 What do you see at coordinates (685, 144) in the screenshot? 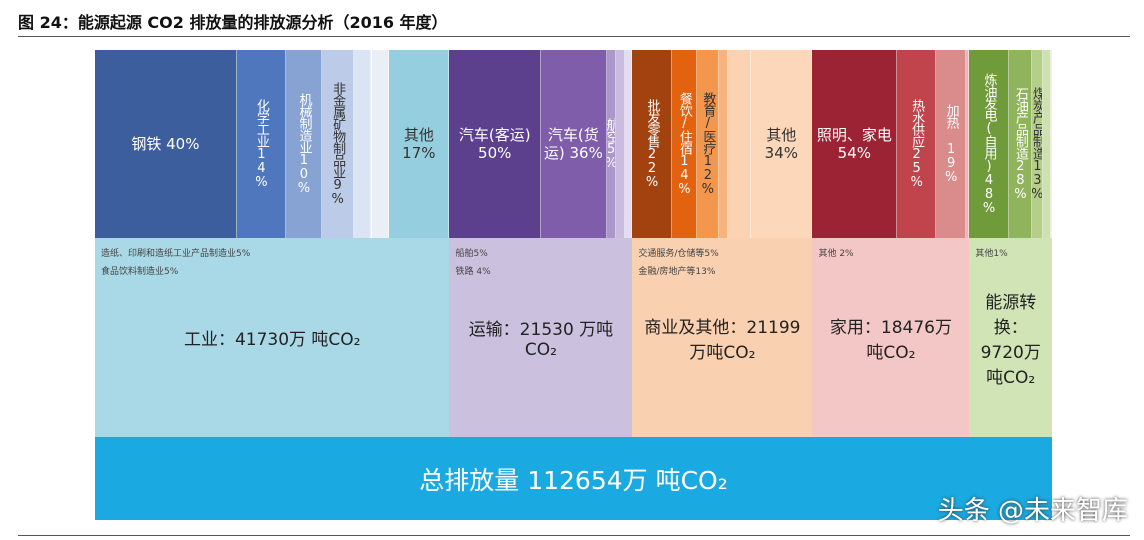
I see `sub-segment: 餐饮/住宿14%` at bounding box center [685, 144].